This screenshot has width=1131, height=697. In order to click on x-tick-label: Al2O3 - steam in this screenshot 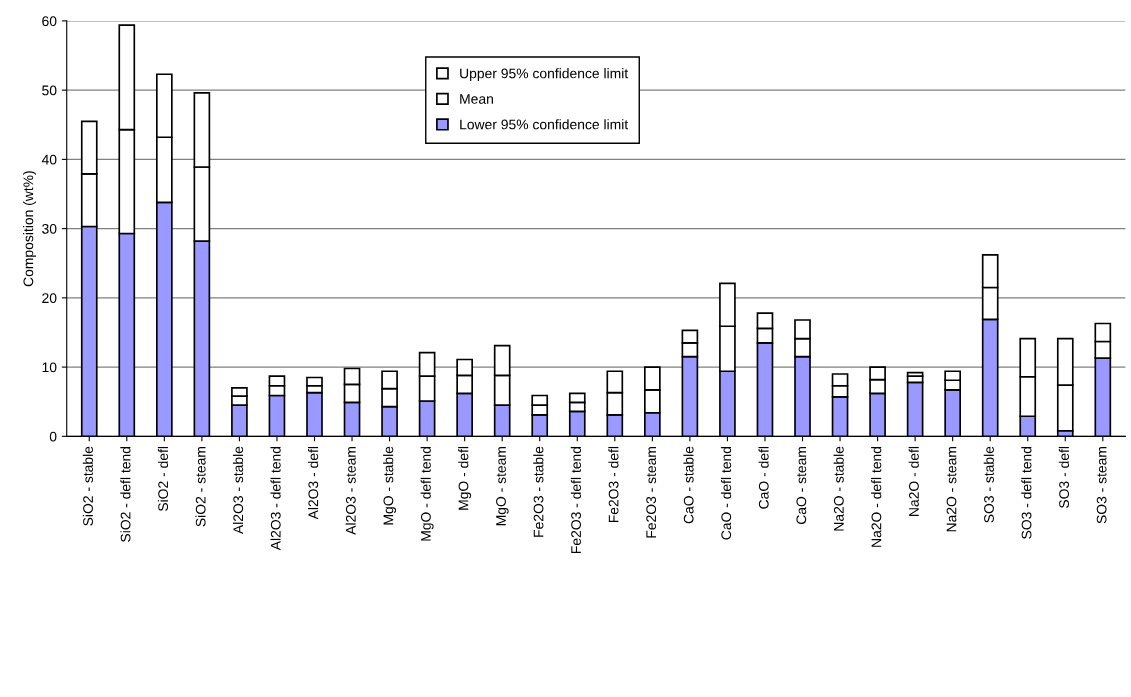, I will do `click(350, 490)`.